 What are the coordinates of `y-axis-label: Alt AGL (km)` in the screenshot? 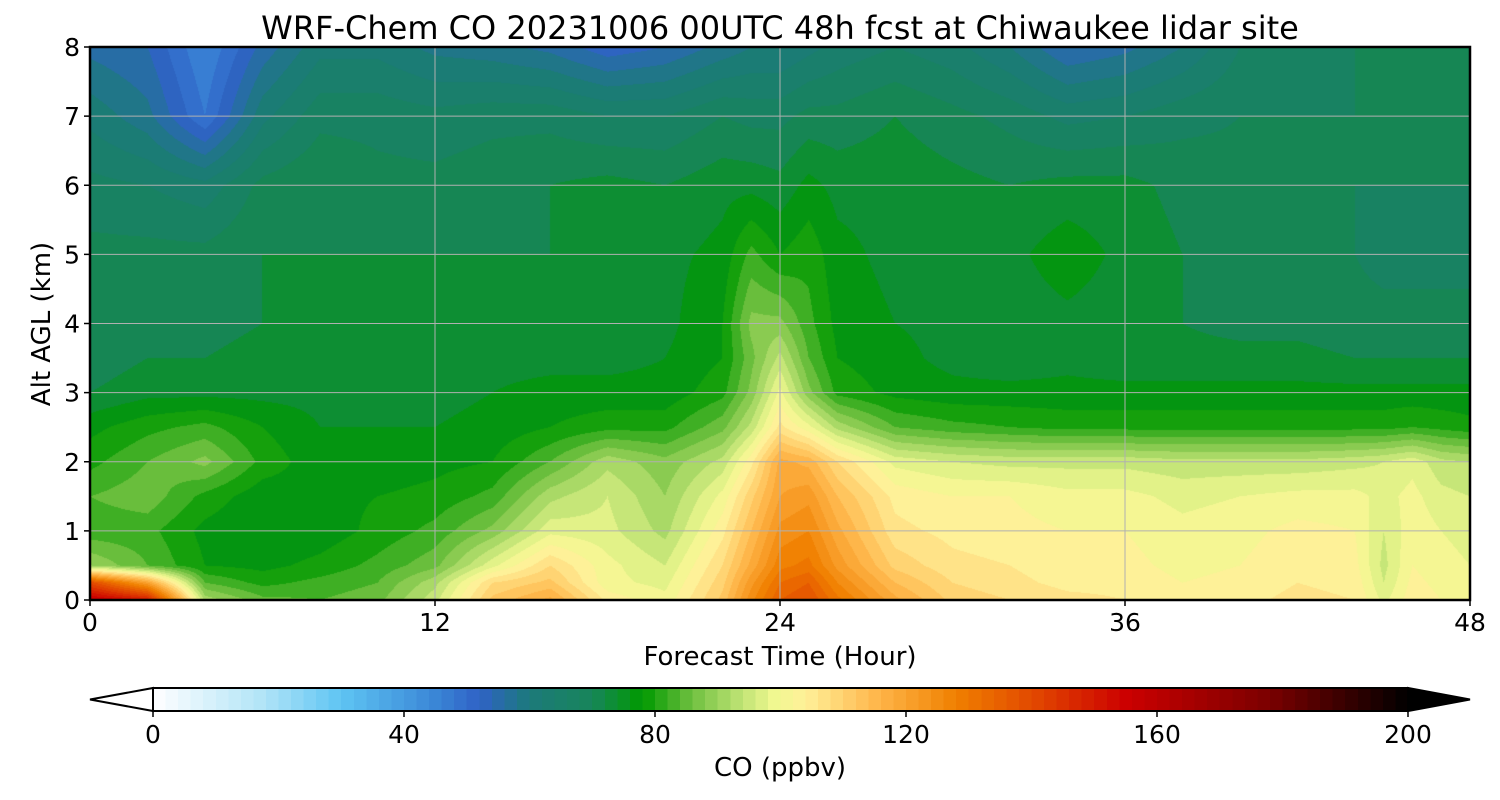 It's located at (42, 324).